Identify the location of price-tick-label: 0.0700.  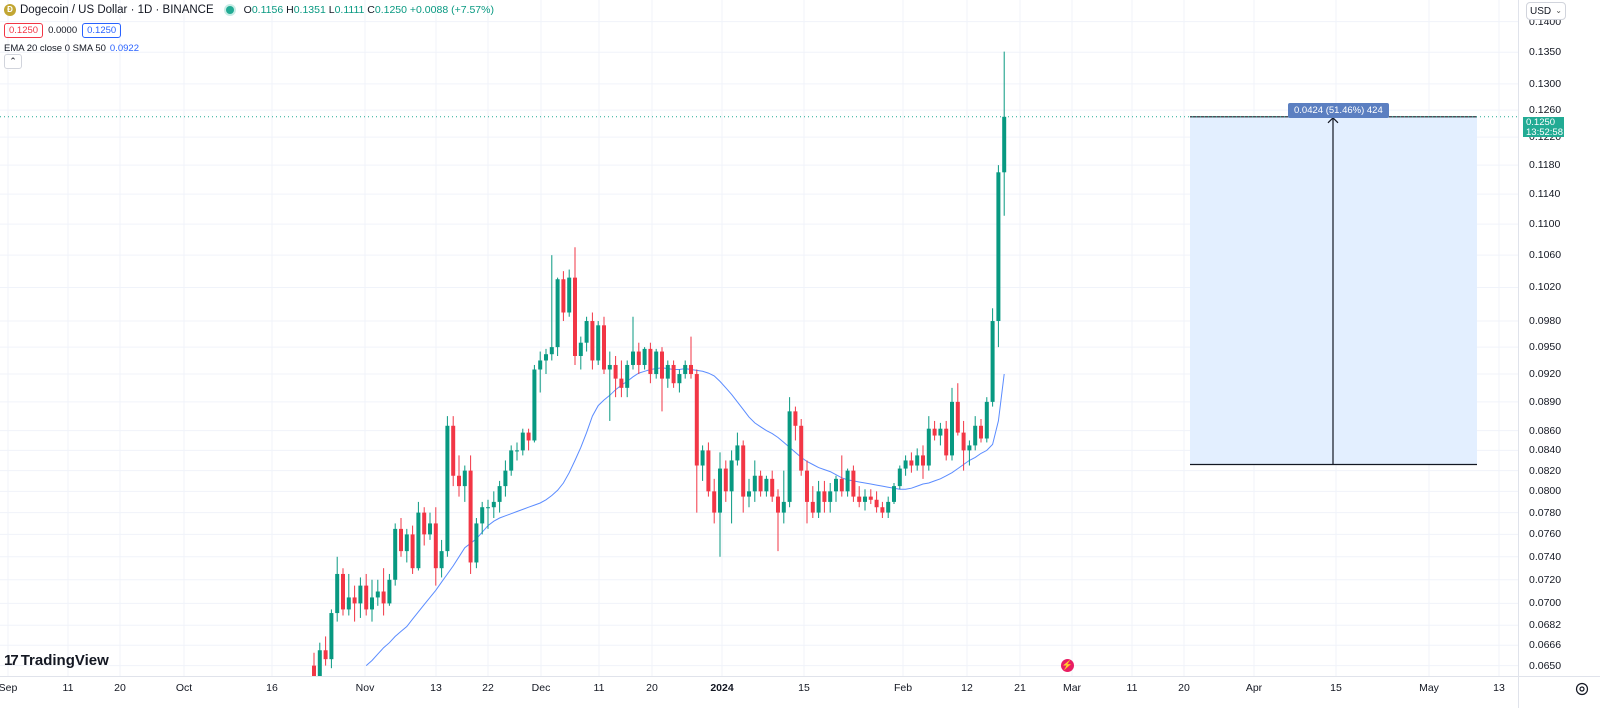
(1545, 603).